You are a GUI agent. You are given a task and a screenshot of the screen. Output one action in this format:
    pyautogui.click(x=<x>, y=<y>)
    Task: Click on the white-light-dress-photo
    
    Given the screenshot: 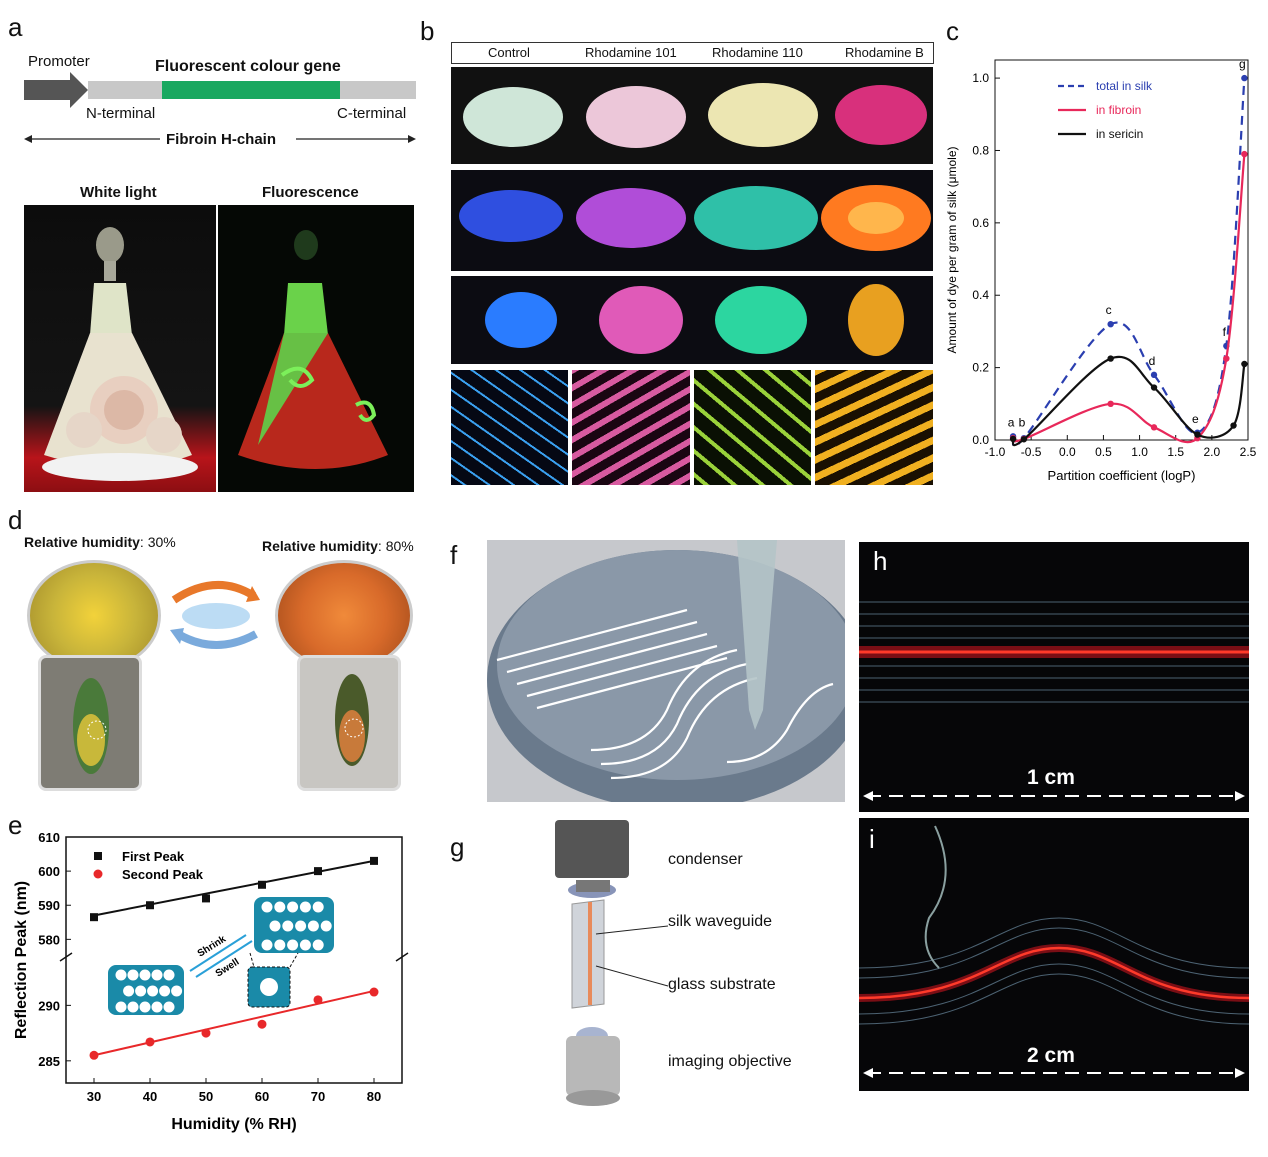 What is the action you would take?
    pyautogui.click(x=120, y=348)
    